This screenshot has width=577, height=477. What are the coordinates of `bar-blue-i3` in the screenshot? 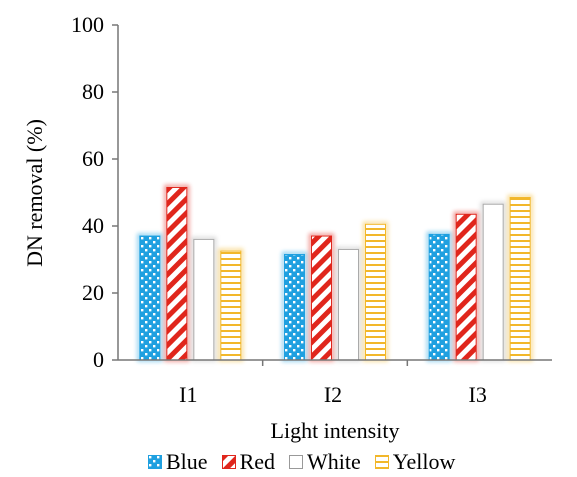 It's located at (439, 297).